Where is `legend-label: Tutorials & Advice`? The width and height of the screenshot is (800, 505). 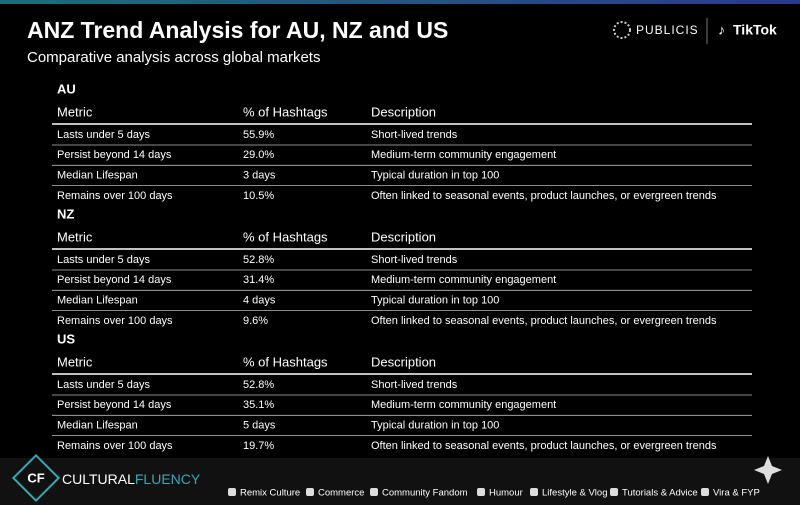
legend-label: Tutorials & Advice is located at coordinates (660, 493).